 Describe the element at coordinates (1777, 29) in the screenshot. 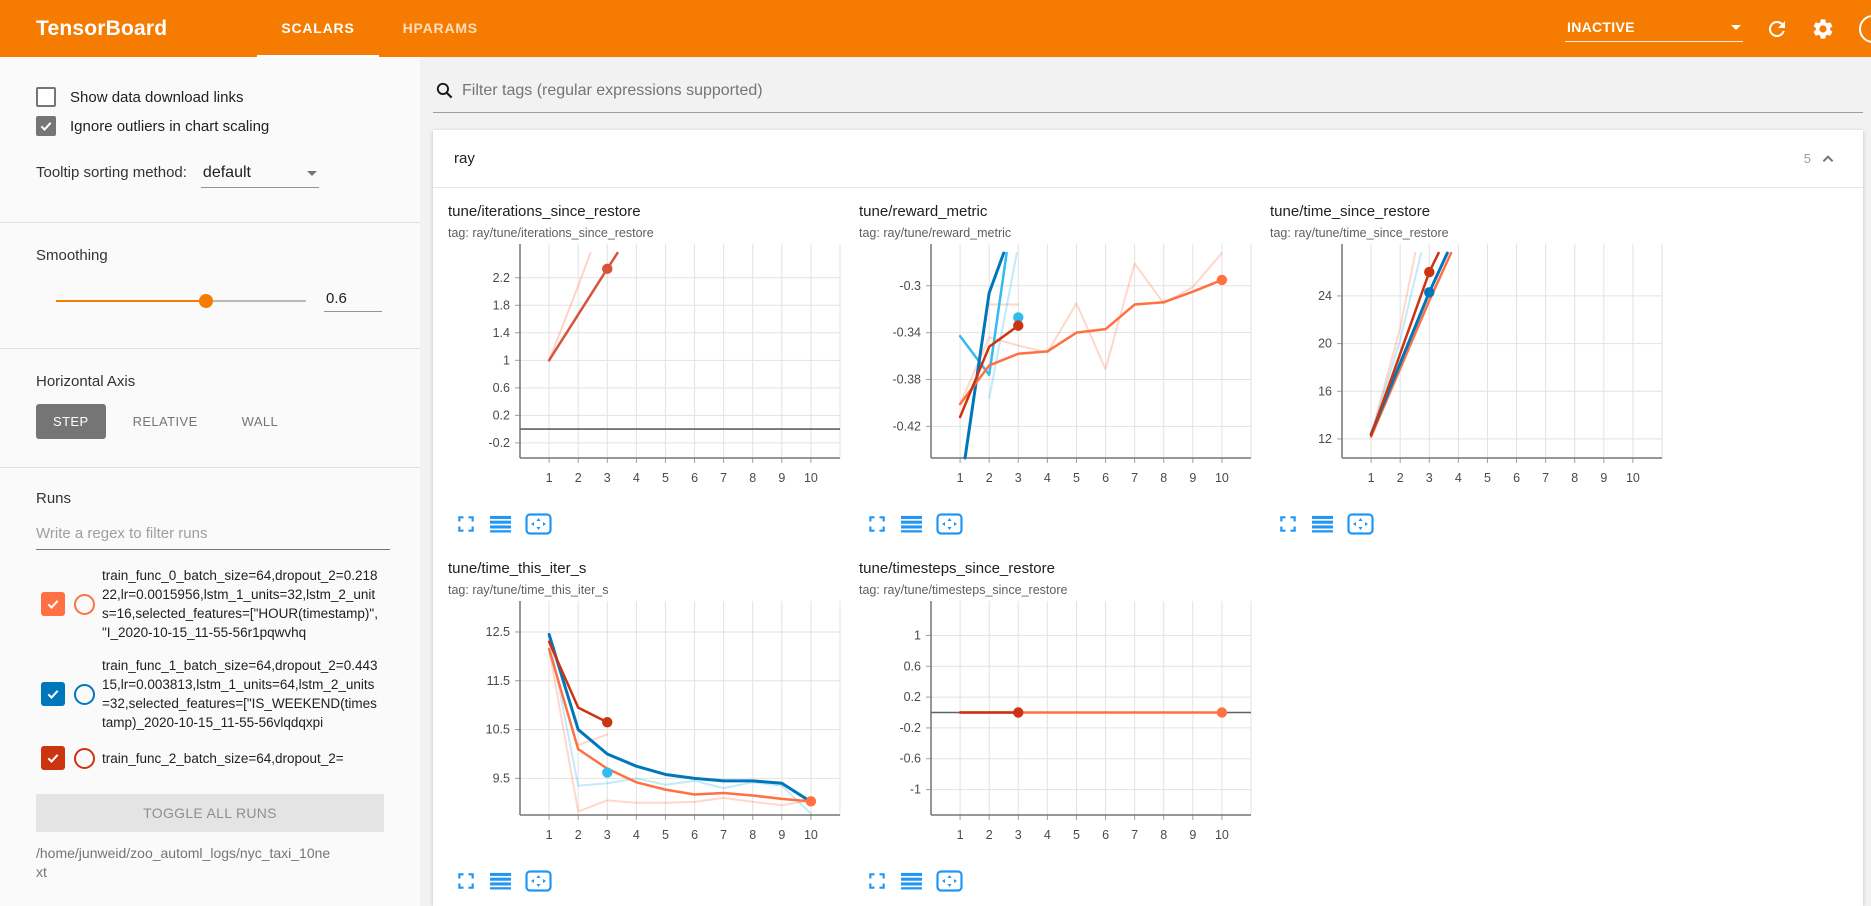

I see `refresh-icon` at that location.